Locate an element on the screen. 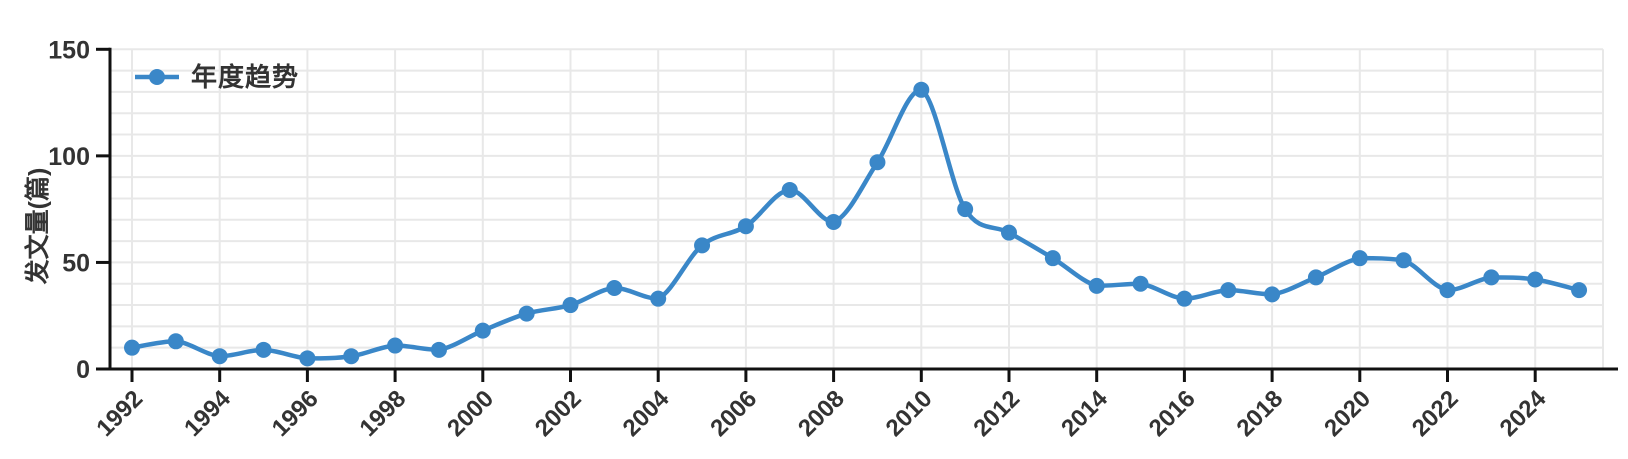 The image size is (1628, 459). legend-item: 年度趋势 is located at coordinates (216, 77).